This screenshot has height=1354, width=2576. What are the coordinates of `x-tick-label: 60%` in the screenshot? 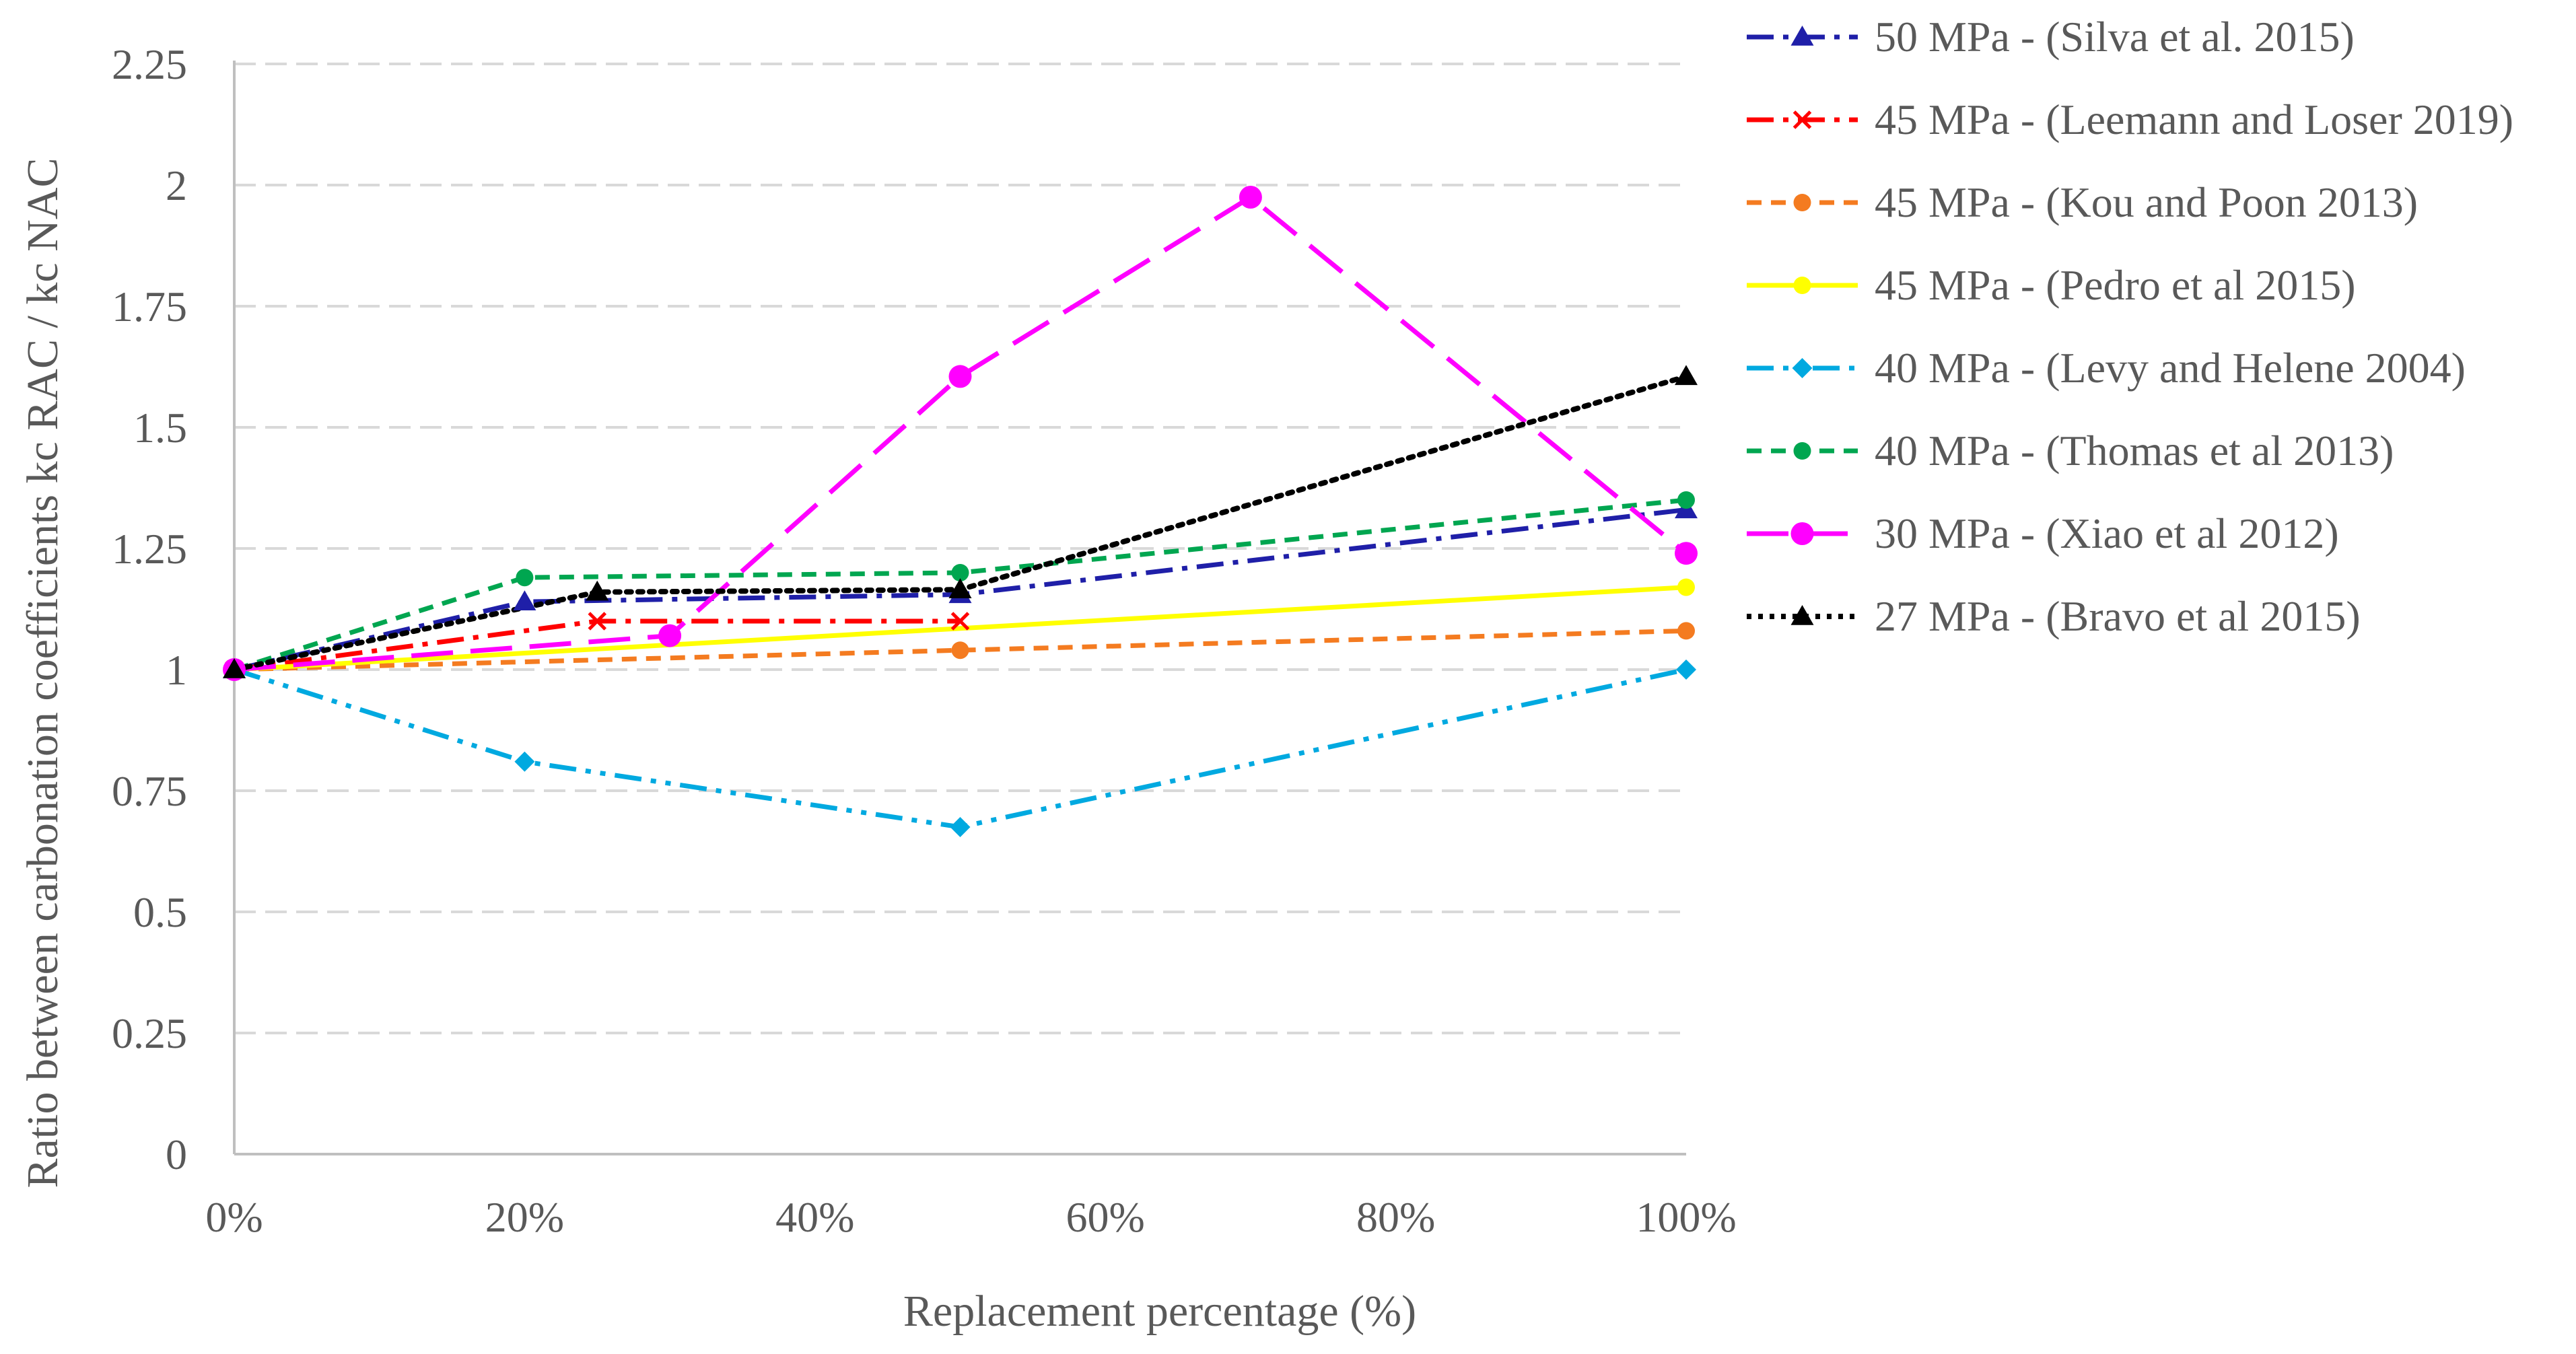 It's located at (1105, 1217).